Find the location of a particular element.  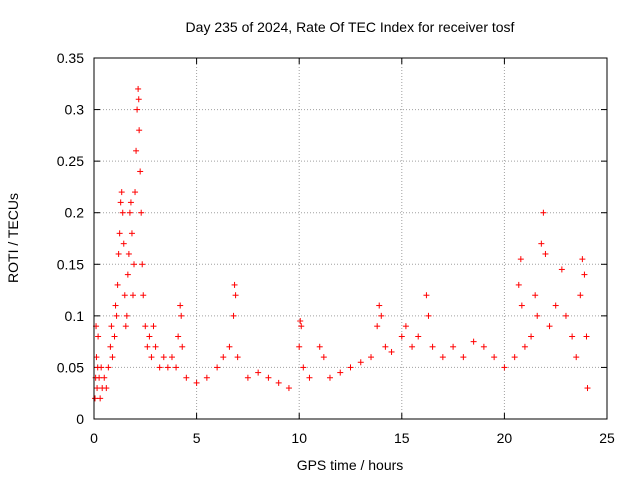

x-tick-label: 15 is located at coordinates (402, 438).